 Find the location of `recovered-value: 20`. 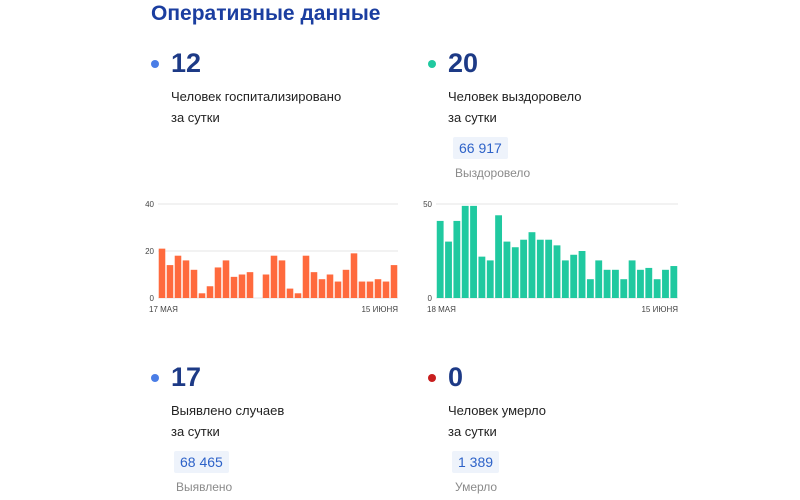

recovered-value: 20 is located at coordinates (463, 63).